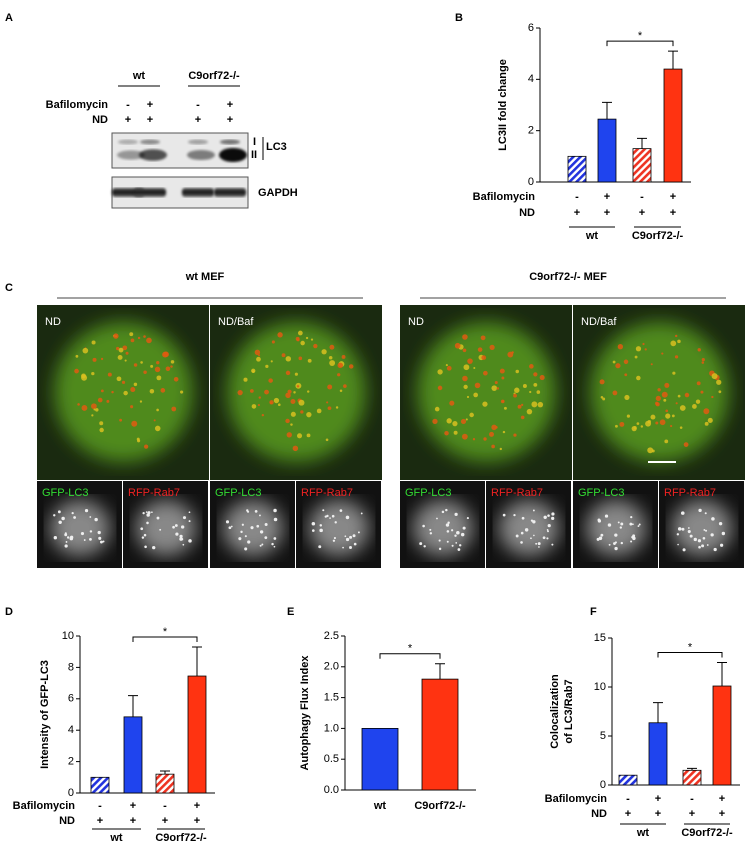 The width and height of the screenshot is (750, 843). What do you see at coordinates (71, 699) in the screenshot?
I see `y-tick-label: 6` at bounding box center [71, 699].